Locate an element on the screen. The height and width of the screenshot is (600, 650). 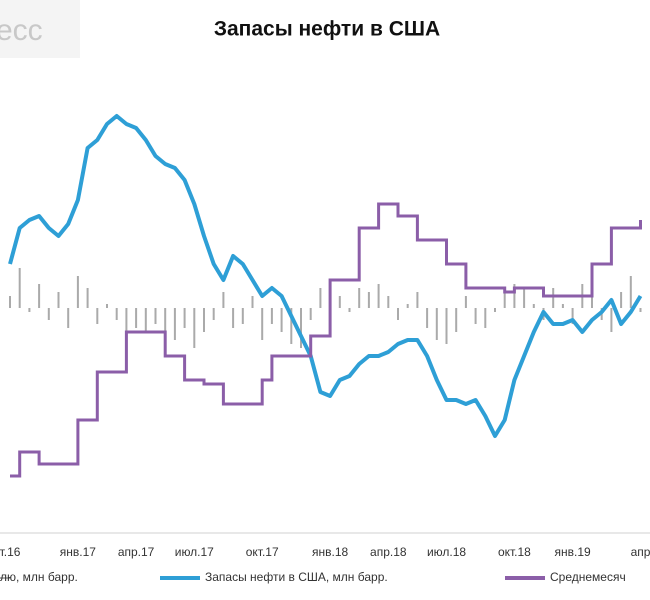
x-tick-label: апр is located at coordinates (640, 552).